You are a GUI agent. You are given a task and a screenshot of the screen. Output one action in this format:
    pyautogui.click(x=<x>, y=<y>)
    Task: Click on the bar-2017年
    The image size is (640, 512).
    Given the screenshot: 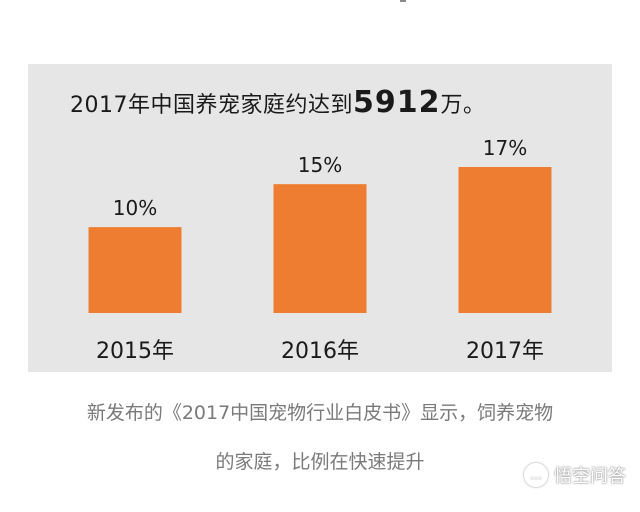 What is the action you would take?
    pyautogui.click(x=505, y=240)
    